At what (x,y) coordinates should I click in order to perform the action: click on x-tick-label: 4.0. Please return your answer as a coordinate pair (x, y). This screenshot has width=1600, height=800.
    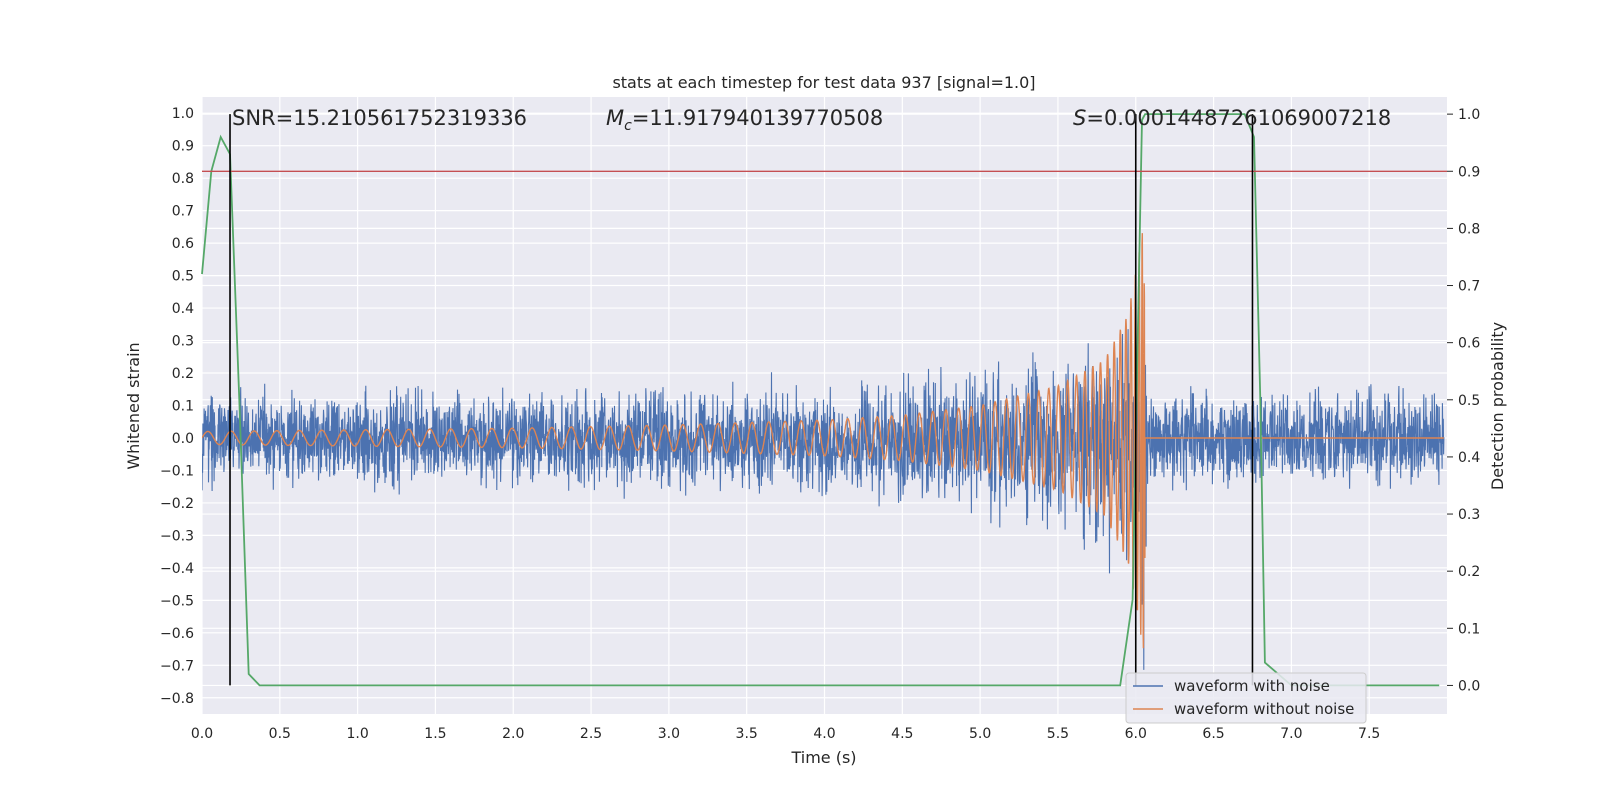
    Looking at the image, I should click on (824, 734).